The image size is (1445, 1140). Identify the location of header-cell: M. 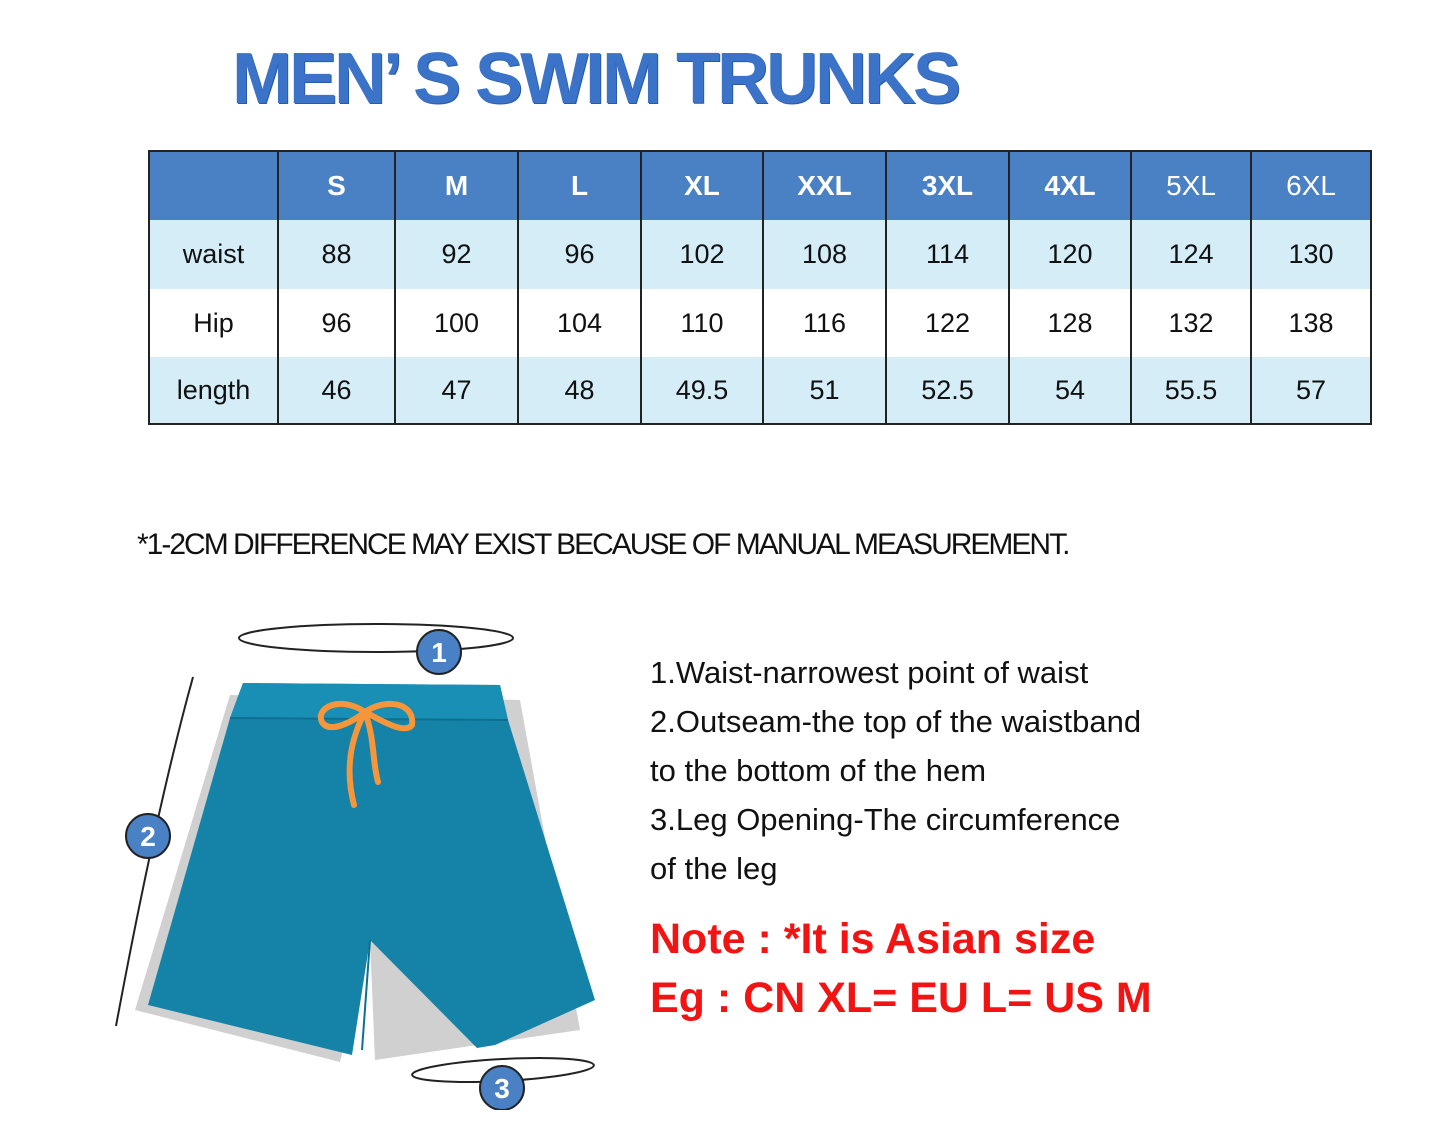
(456, 185).